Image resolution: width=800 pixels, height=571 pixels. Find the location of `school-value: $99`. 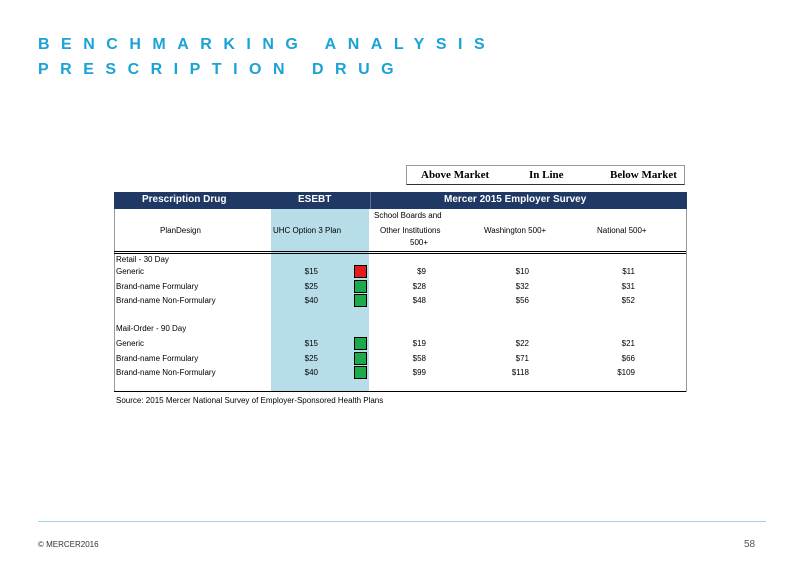

school-value: $99 is located at coordinates (419, 372).